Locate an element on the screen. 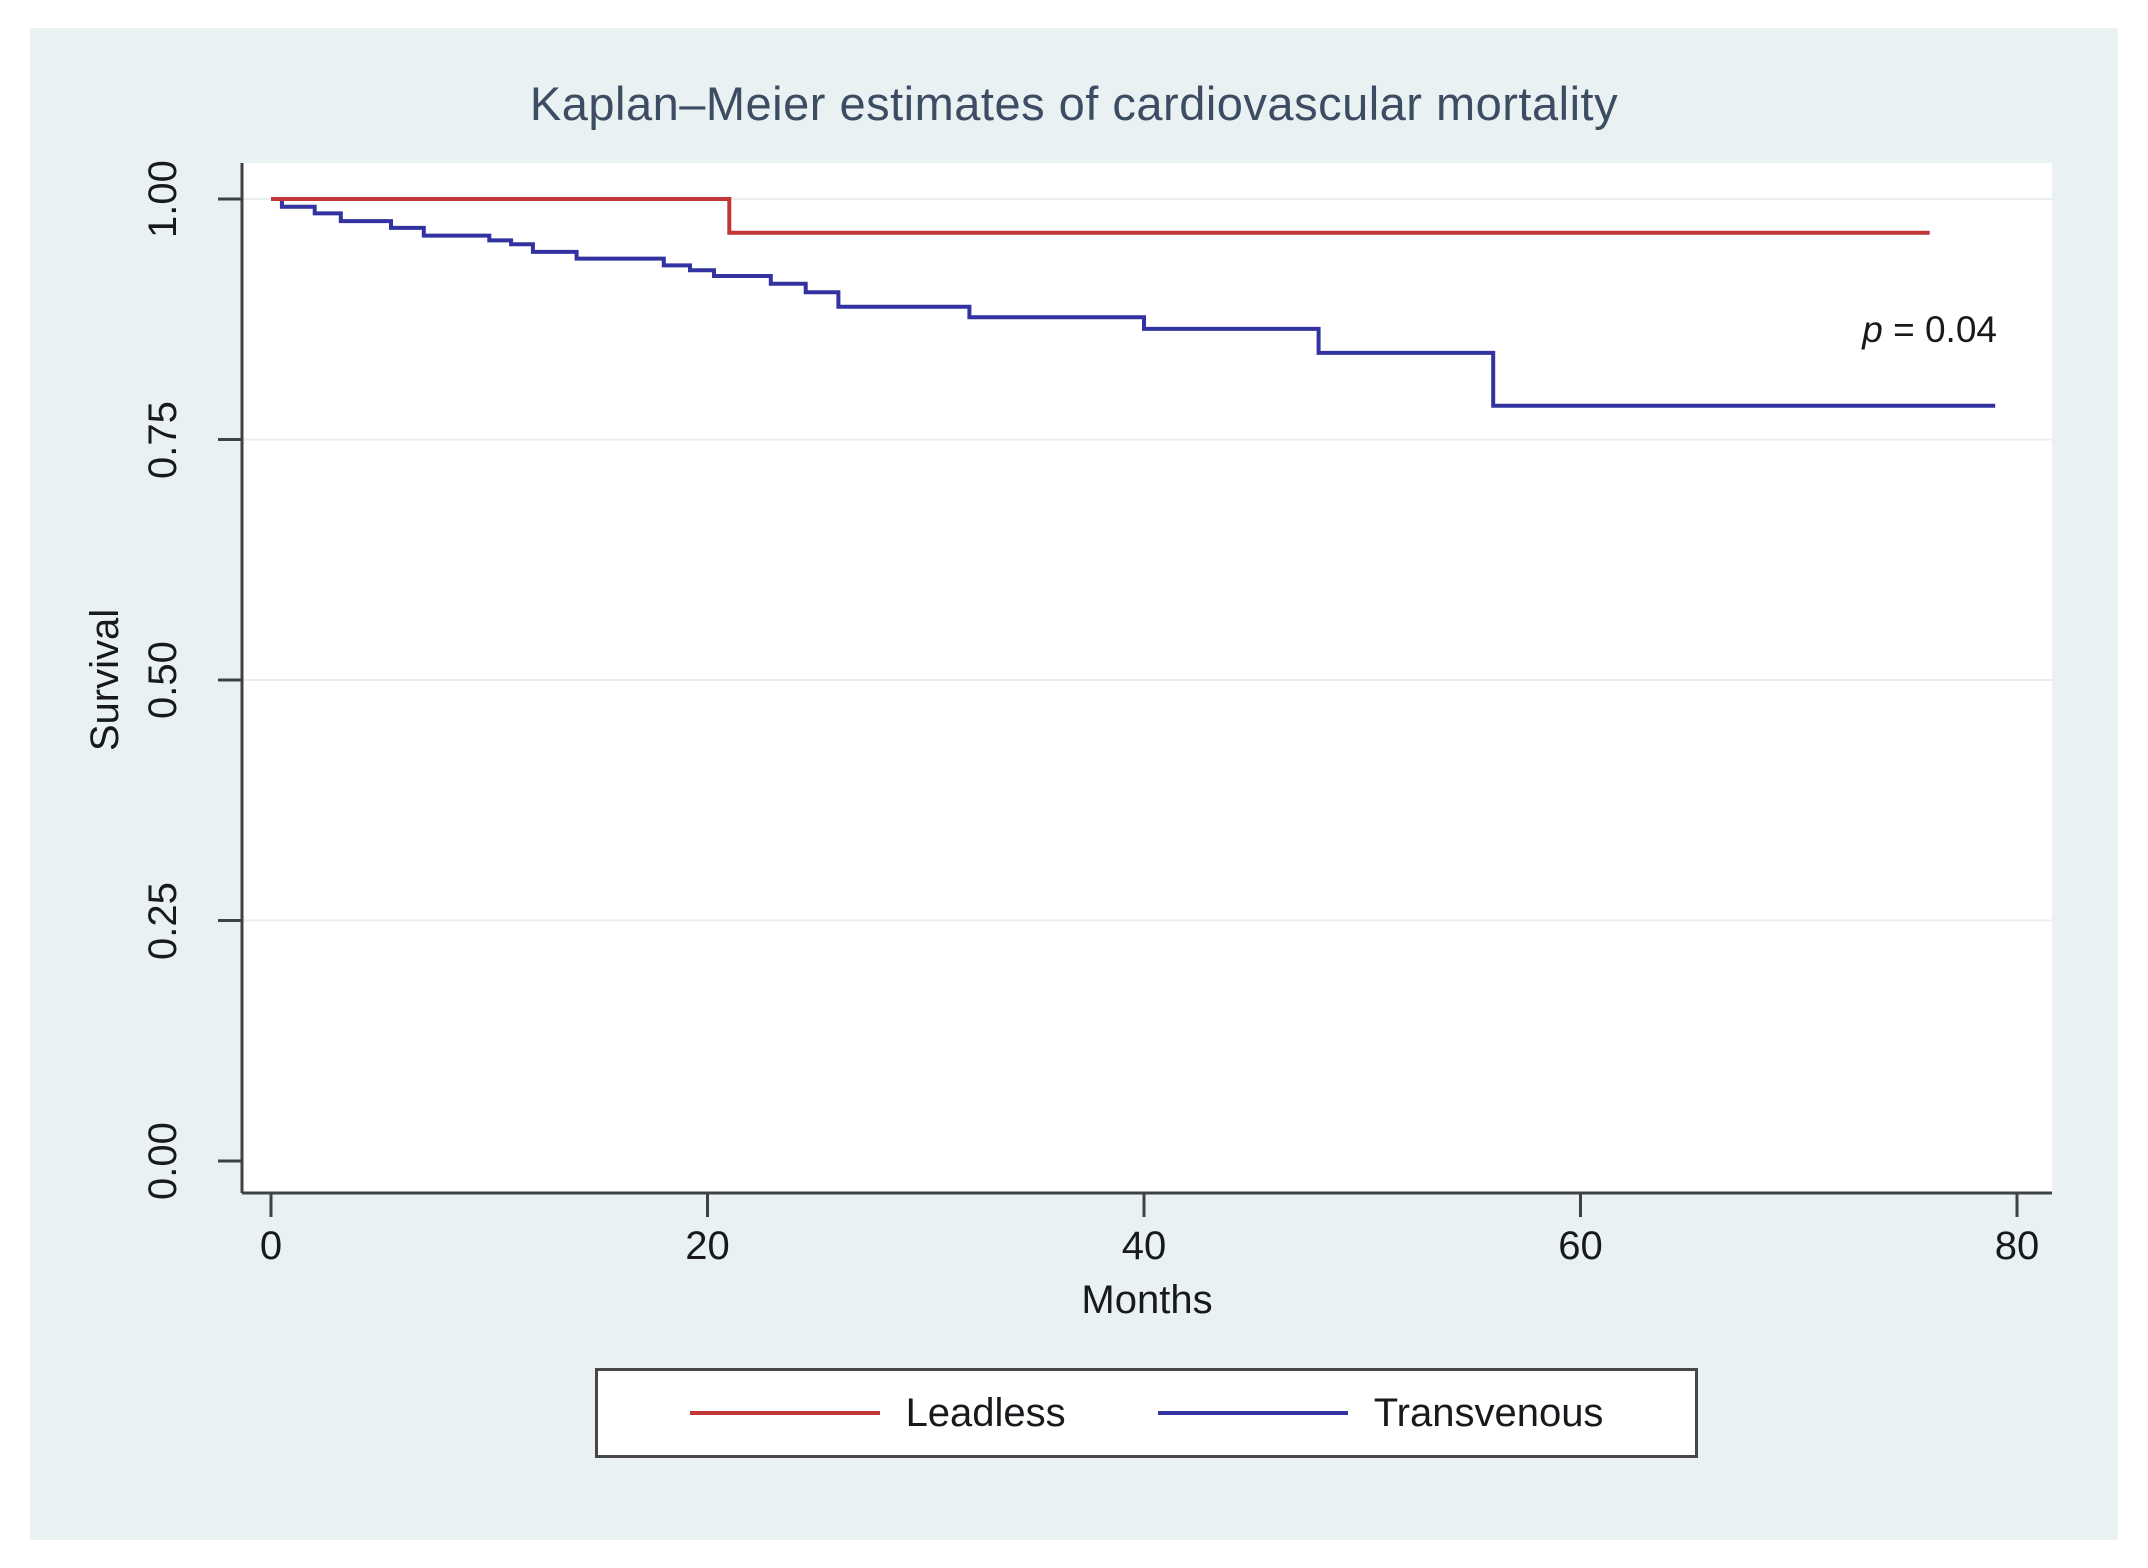  x-tick-20: 20 is located at coordinates (707, 1246).